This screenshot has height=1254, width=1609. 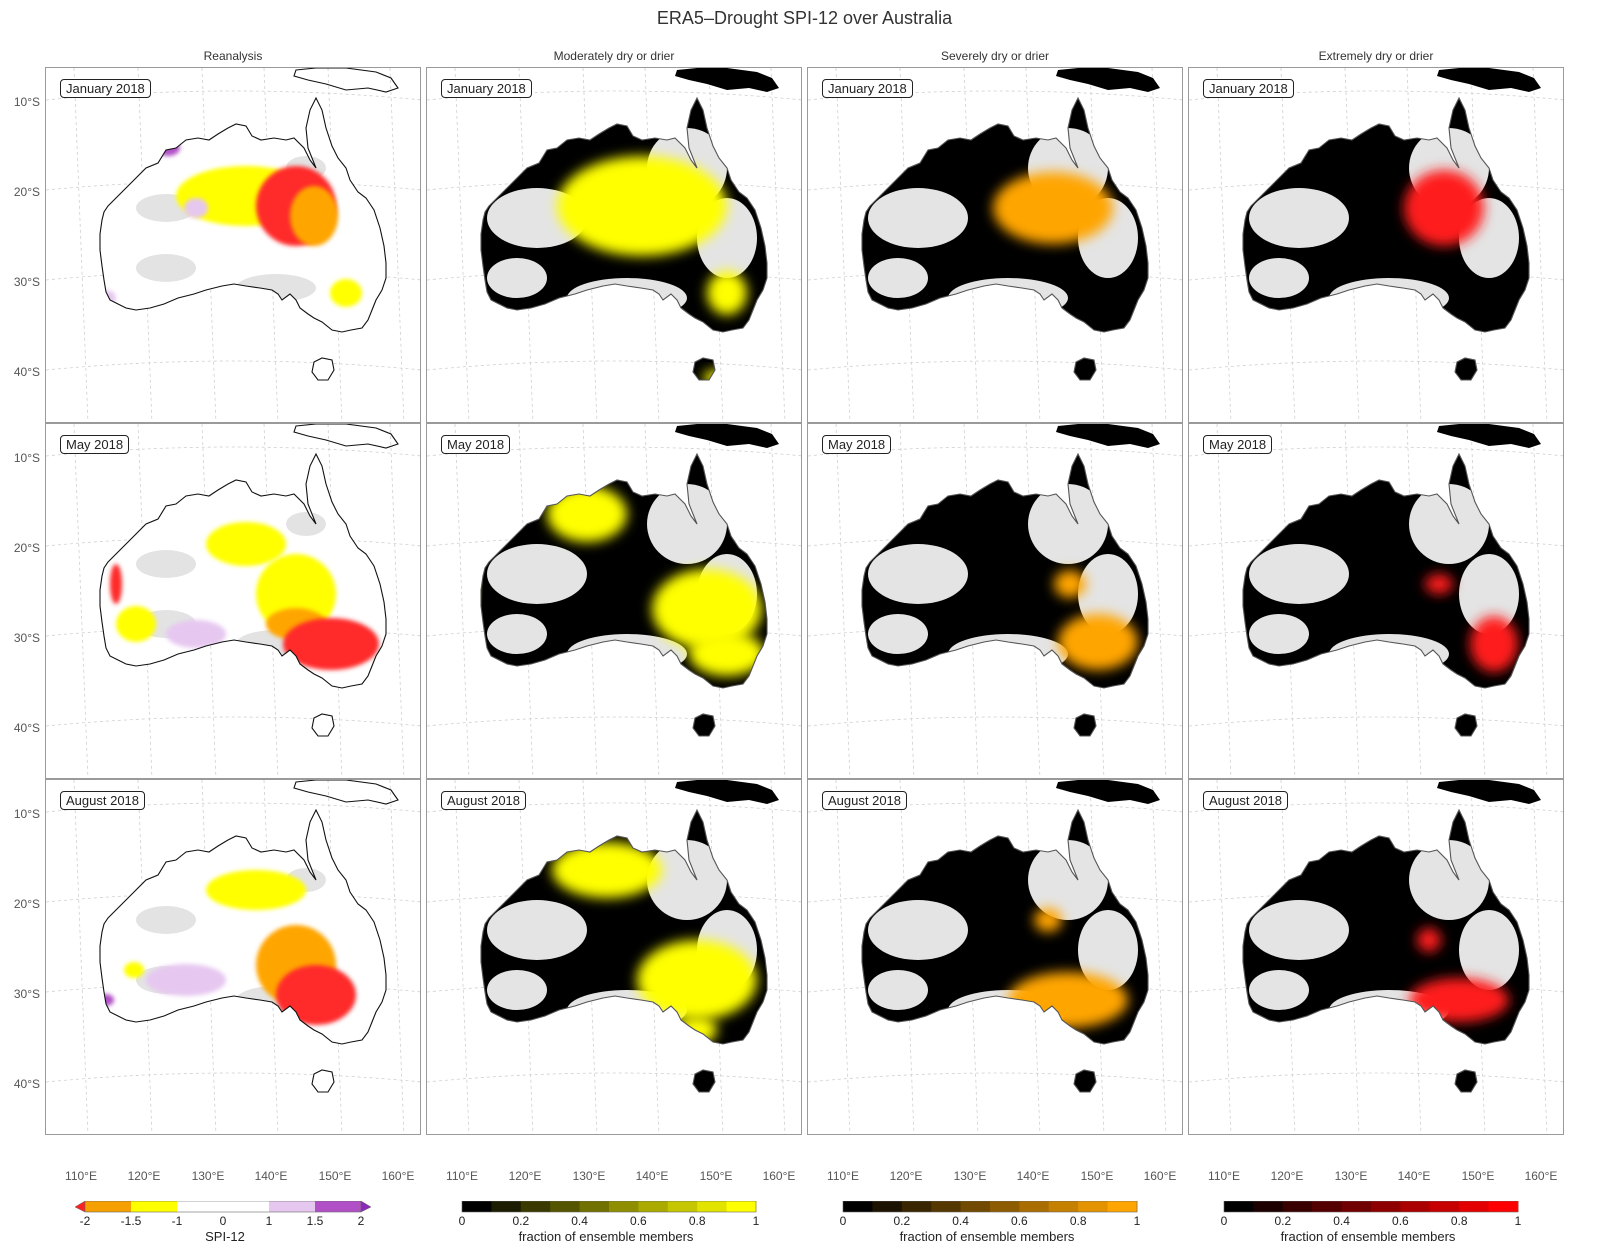 What do you see at coordinates (233, 56) in the screenshot?
I see `column-title-reanalysis: Reanalysis` at bounding box center [233, 56].